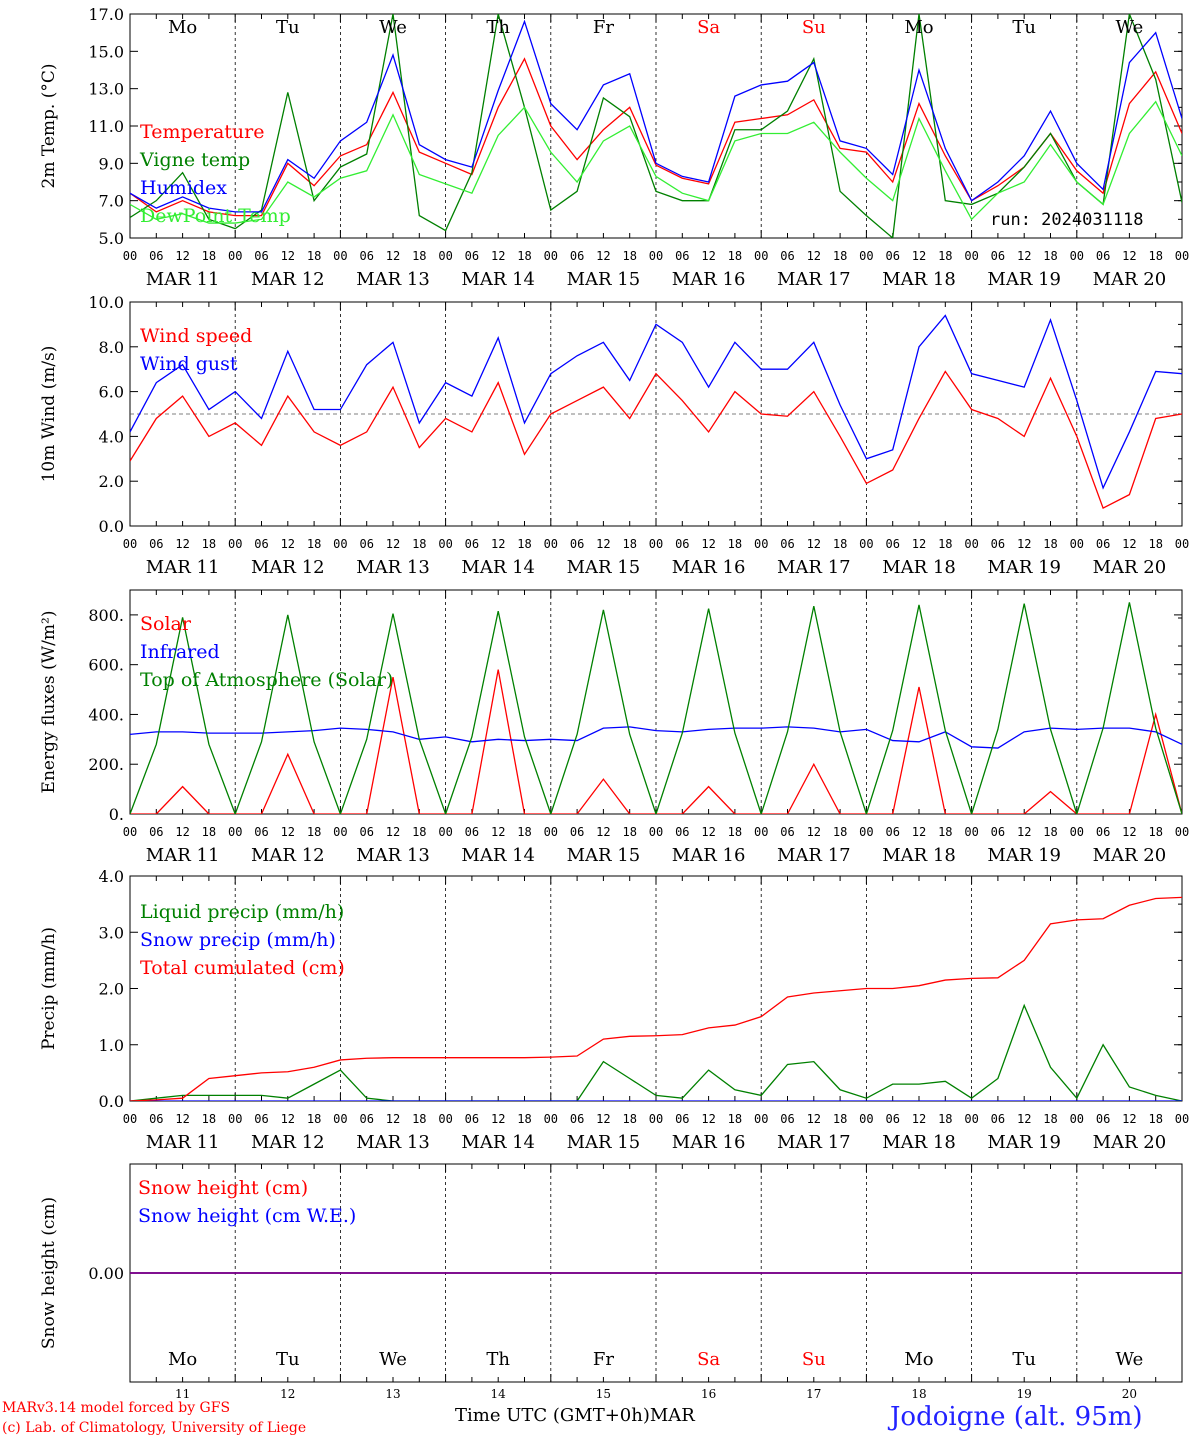 This screenshot has height=1440, width=1194. Describe the element at coordinates (552, 1415) in the screenshot. I see `x-axis-label: Time UTC (GMT+0h)` at that location.